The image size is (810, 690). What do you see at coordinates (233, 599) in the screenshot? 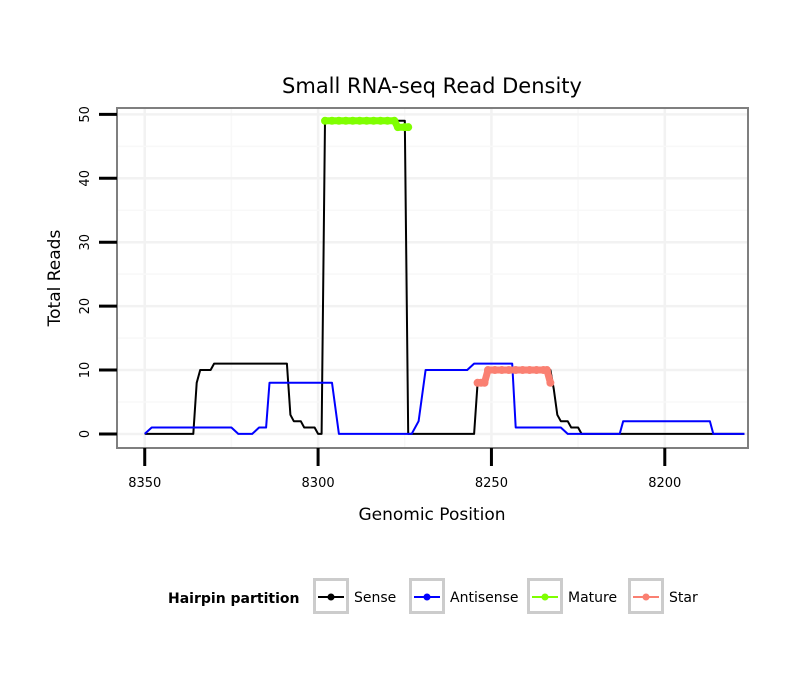
I see `legend-title: Hairpin partition` at bounding box center [233, 599].